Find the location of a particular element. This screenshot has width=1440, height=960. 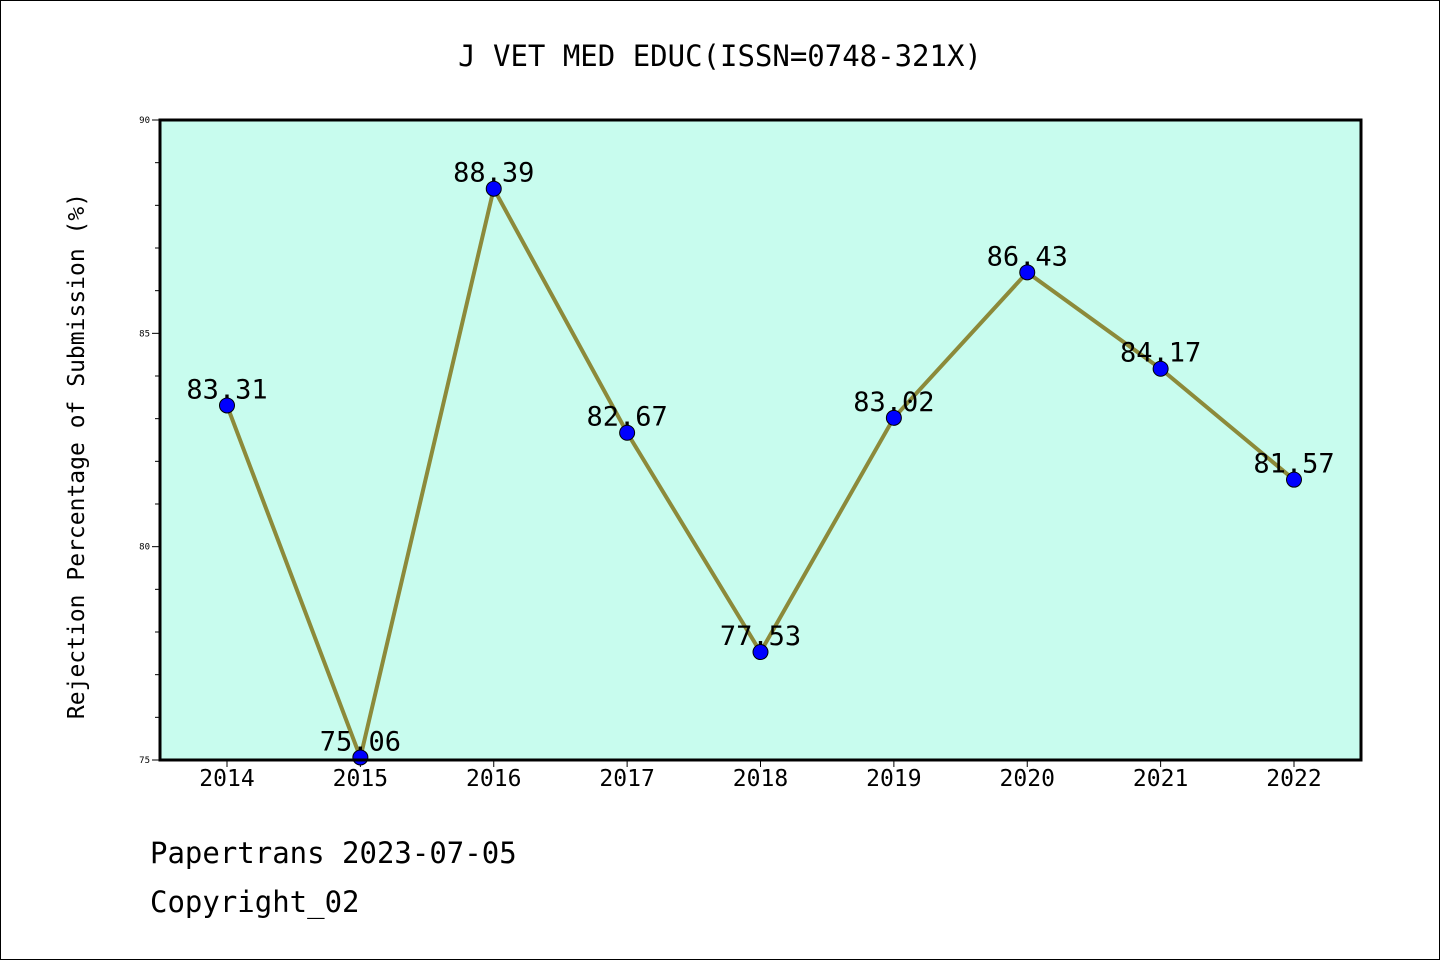

footer-copyright-text: Copyright_02 is located at coordinates (255, 902).